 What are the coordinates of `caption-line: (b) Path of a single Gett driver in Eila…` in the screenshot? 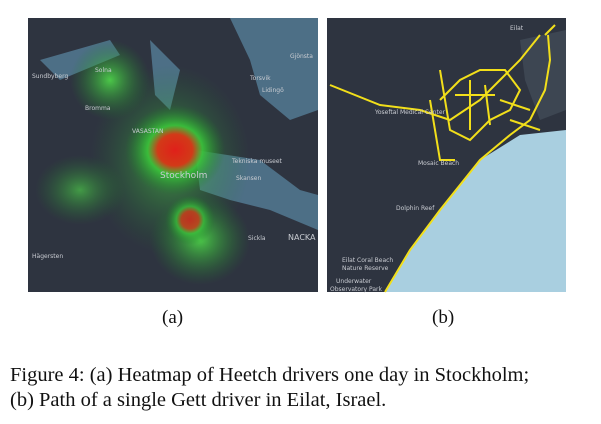 It's located at (198, 400).